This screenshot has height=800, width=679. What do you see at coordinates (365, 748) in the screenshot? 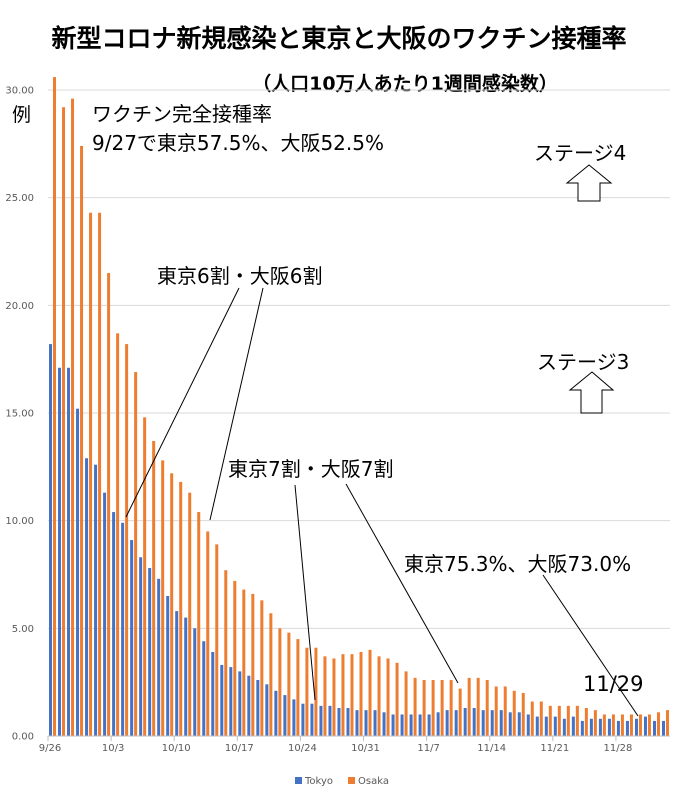
I see `x-tick-label: 10/31` at bounding box center [365, 748].